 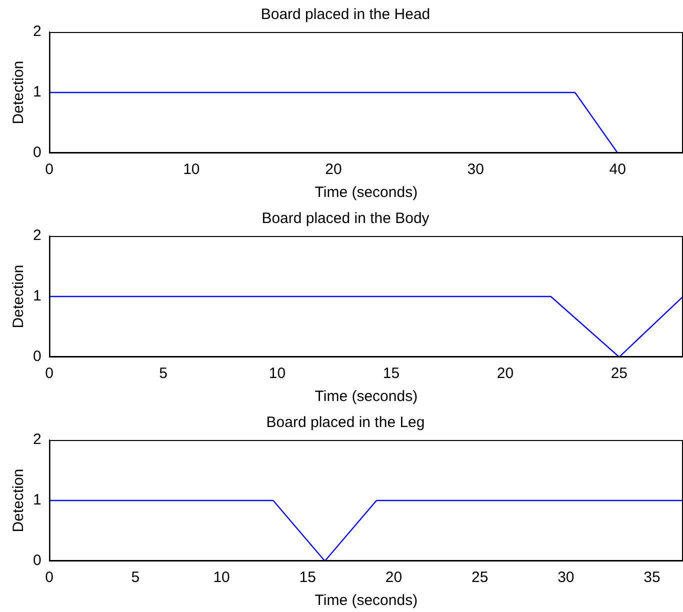 What do you see at coordinates (617, 169) in the screenshot?
I see `x-tick-label: 40` at bounding box center [617, 169].